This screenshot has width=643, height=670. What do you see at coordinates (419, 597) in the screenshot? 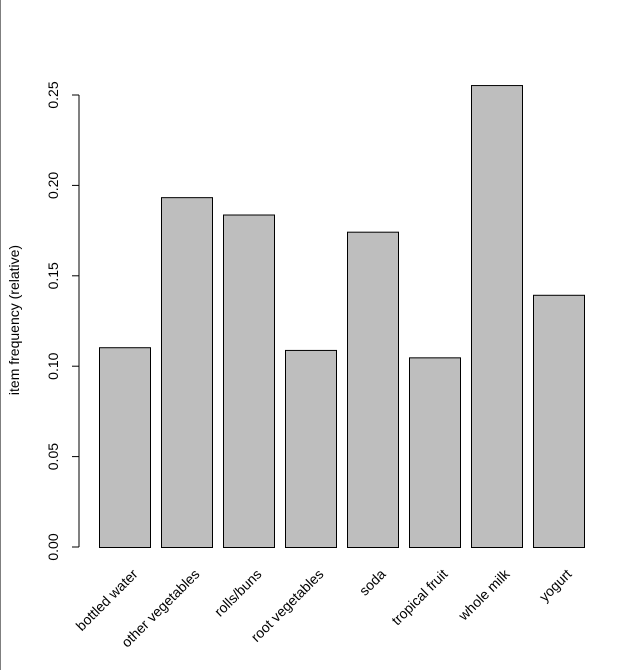
I see `x-tick-label: tropical fruit` at bounding box center [419, 597].